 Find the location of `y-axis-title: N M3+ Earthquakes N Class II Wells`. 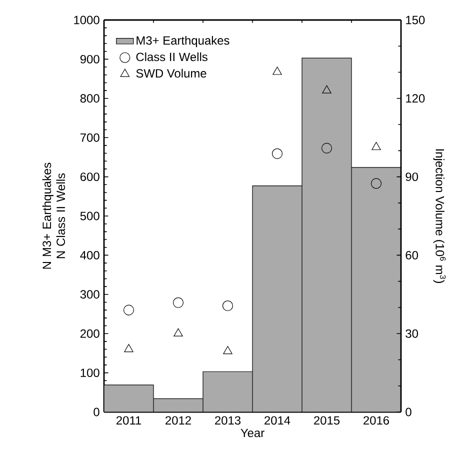

y-axis-title: N M3+ Earthquakes N Class II Wells is located at coordinates (54, 215).